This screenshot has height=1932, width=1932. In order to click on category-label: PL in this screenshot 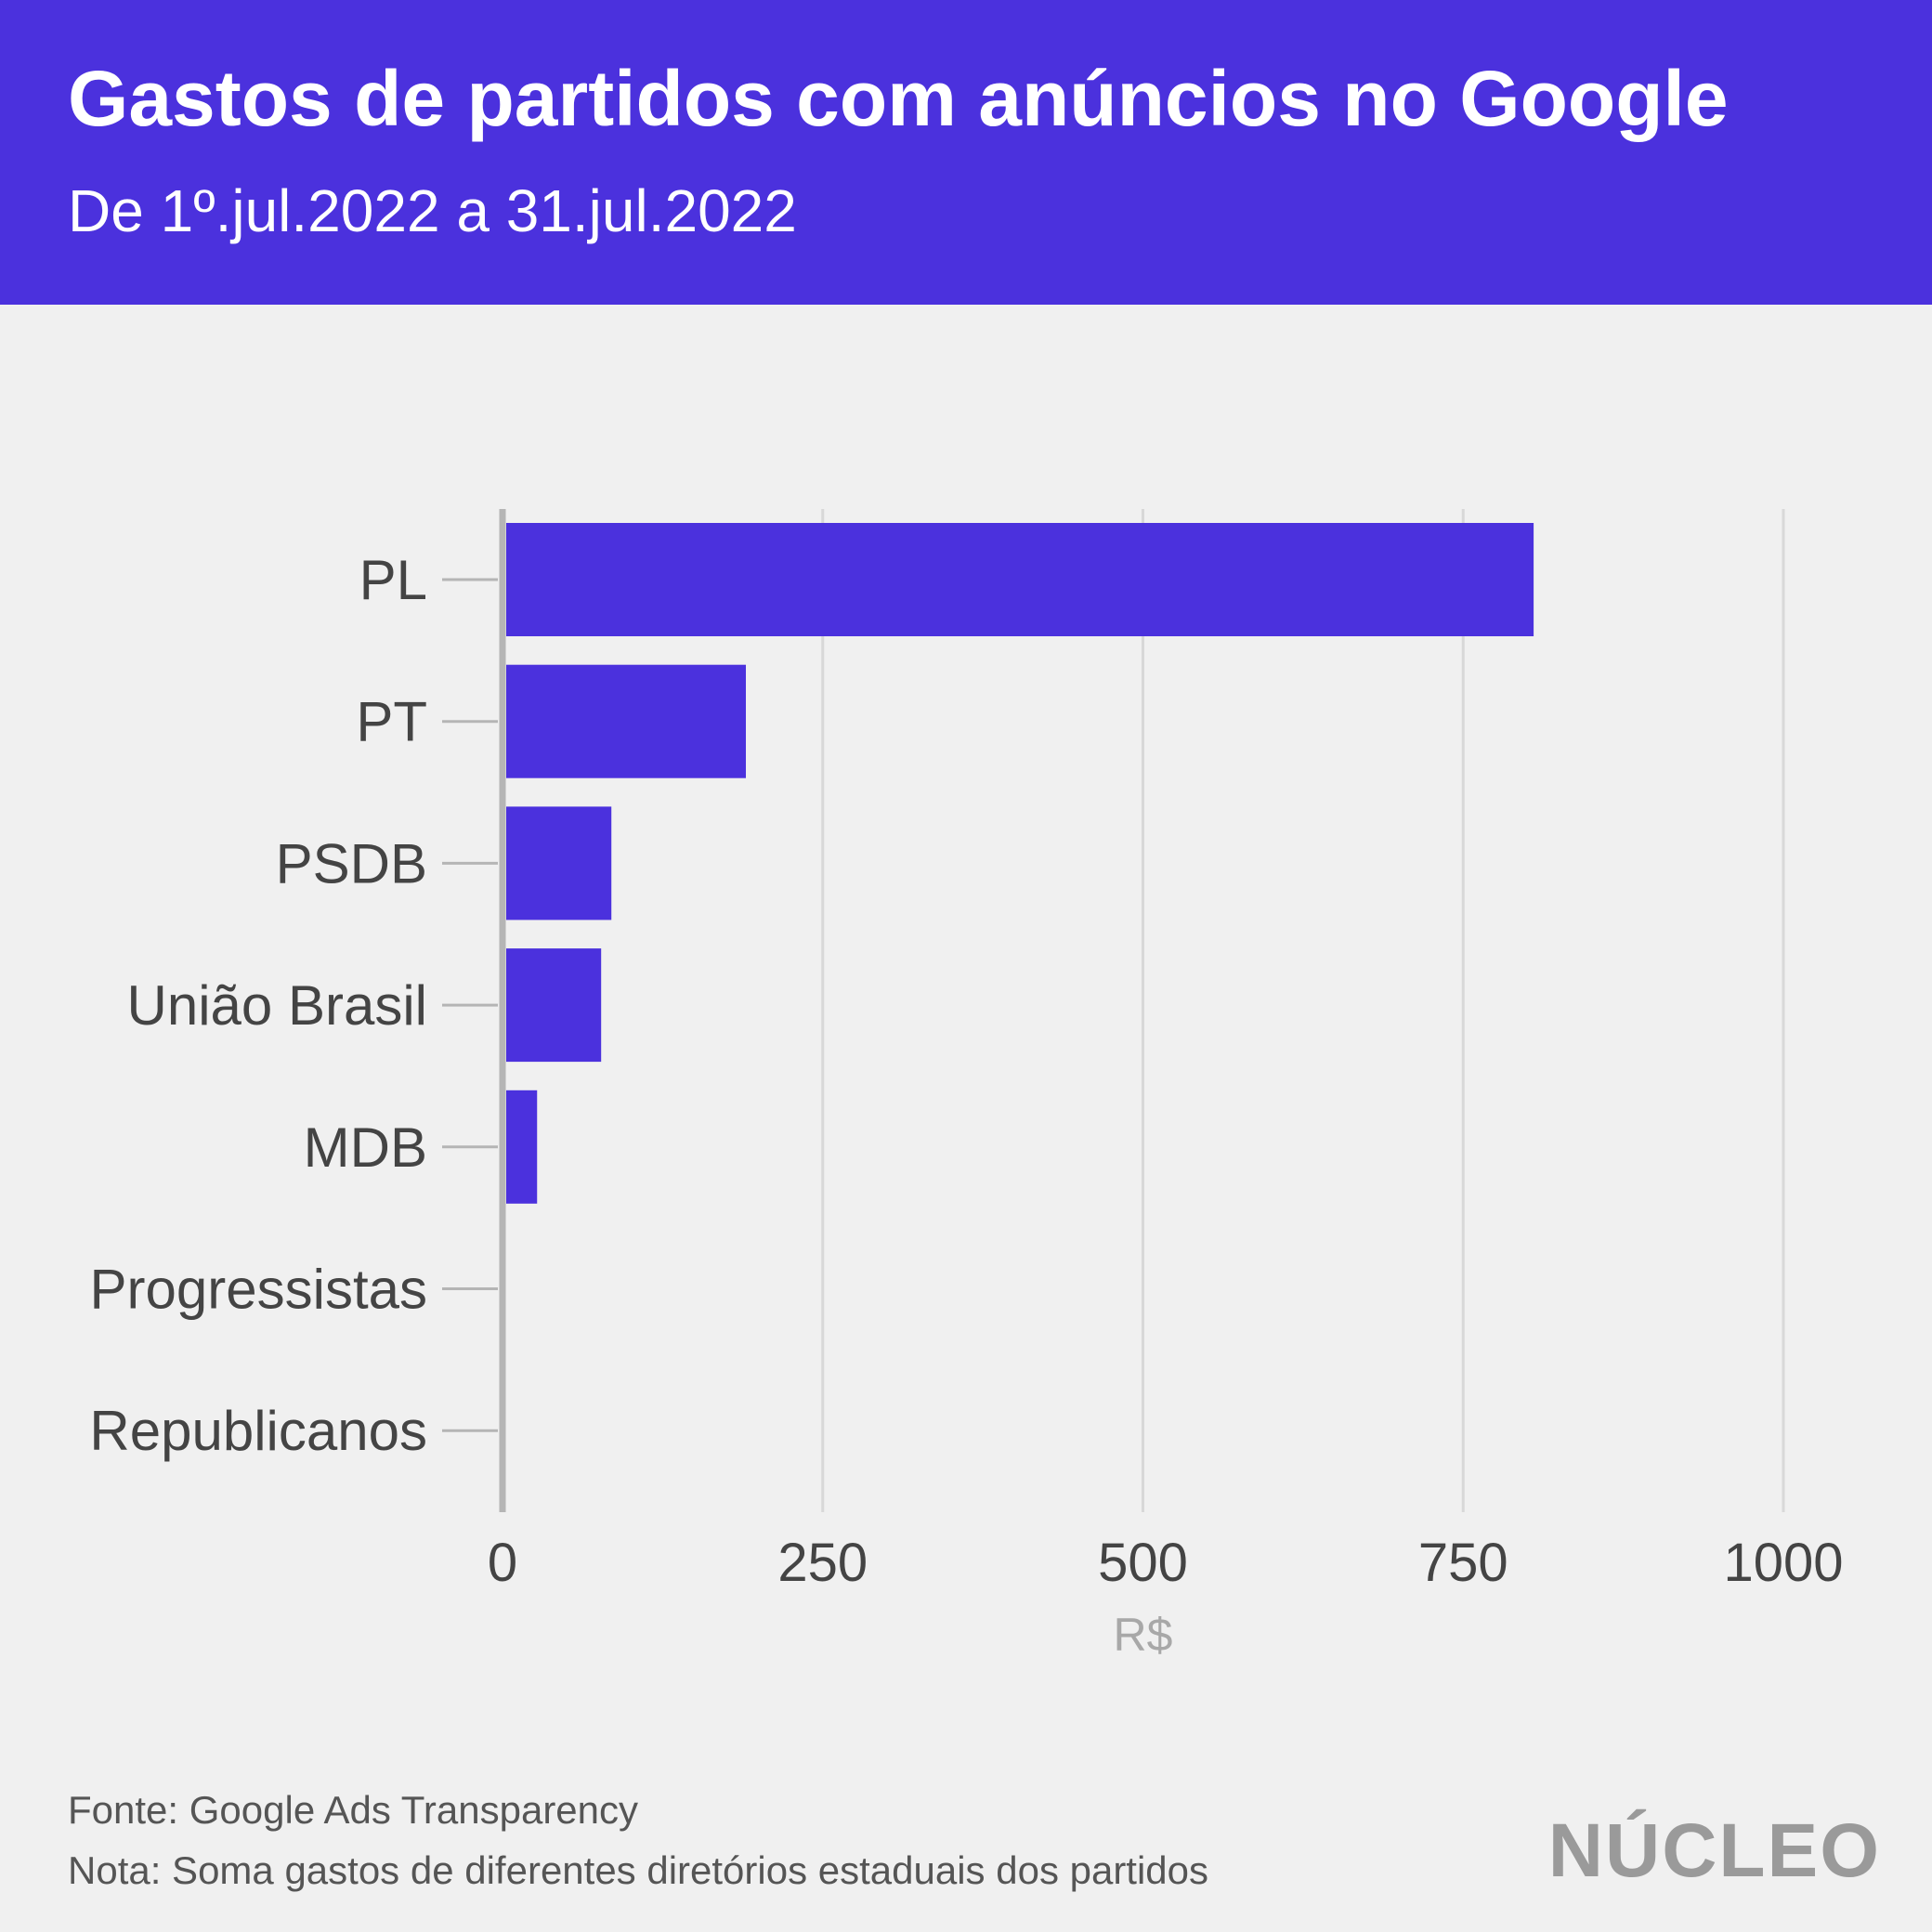, I will do `click(393, 580)`.